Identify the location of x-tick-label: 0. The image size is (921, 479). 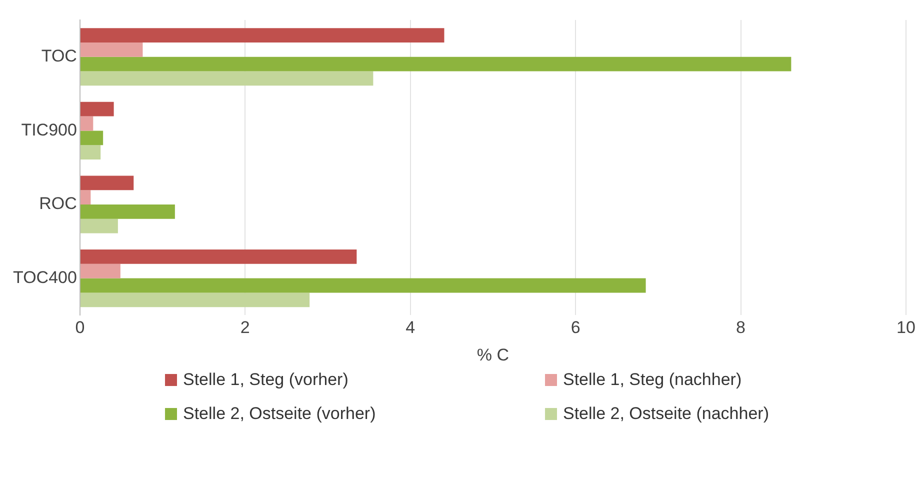
(80, 328).